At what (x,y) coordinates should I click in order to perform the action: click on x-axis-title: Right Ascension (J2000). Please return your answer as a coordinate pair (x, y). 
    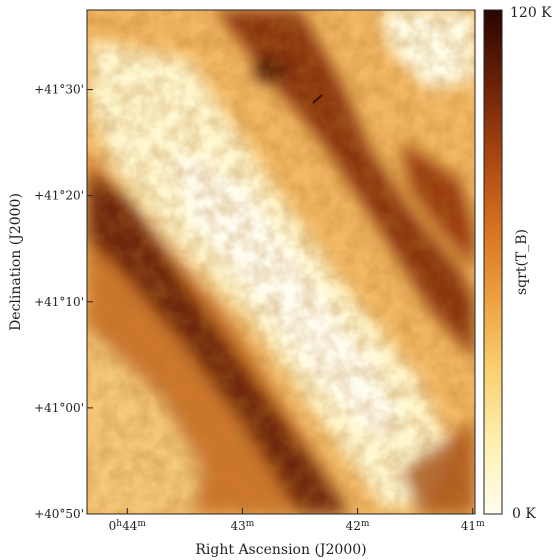
    Looking at the image, I should click on (280, 550).